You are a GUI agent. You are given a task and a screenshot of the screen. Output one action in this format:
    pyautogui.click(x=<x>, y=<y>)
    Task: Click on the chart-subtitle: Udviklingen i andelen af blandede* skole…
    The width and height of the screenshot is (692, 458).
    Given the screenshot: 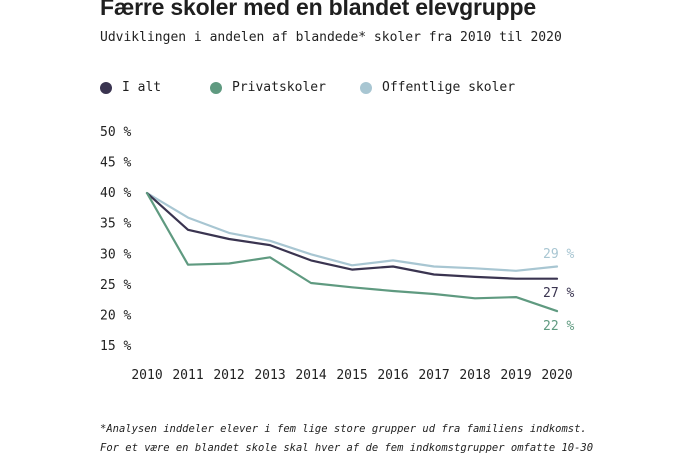 What is the action you would take?
    pyautogui.click(x=331, y=37)
    